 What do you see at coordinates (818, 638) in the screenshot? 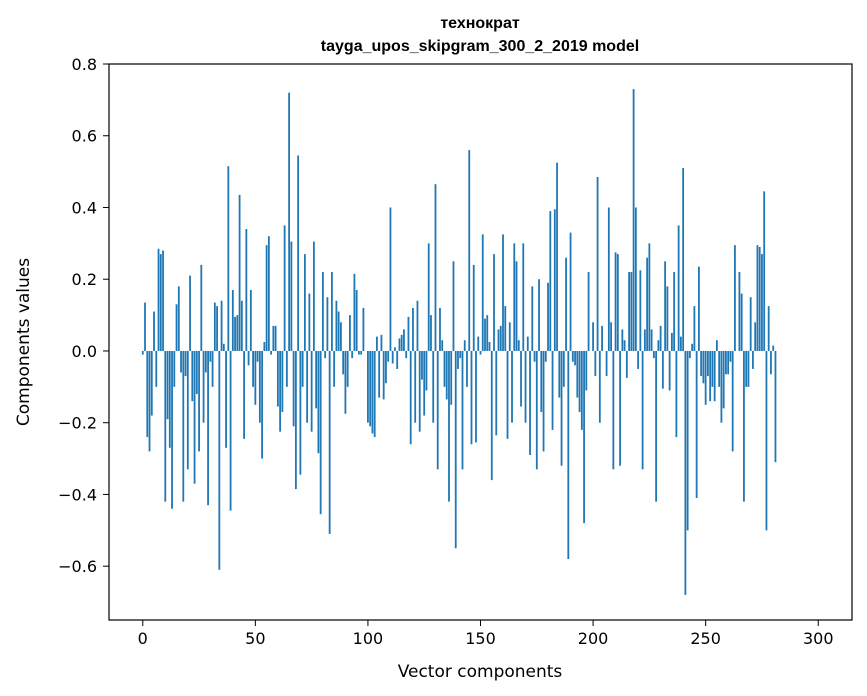
I see `x-tick-label: 300` at bounding box center [818, 638].